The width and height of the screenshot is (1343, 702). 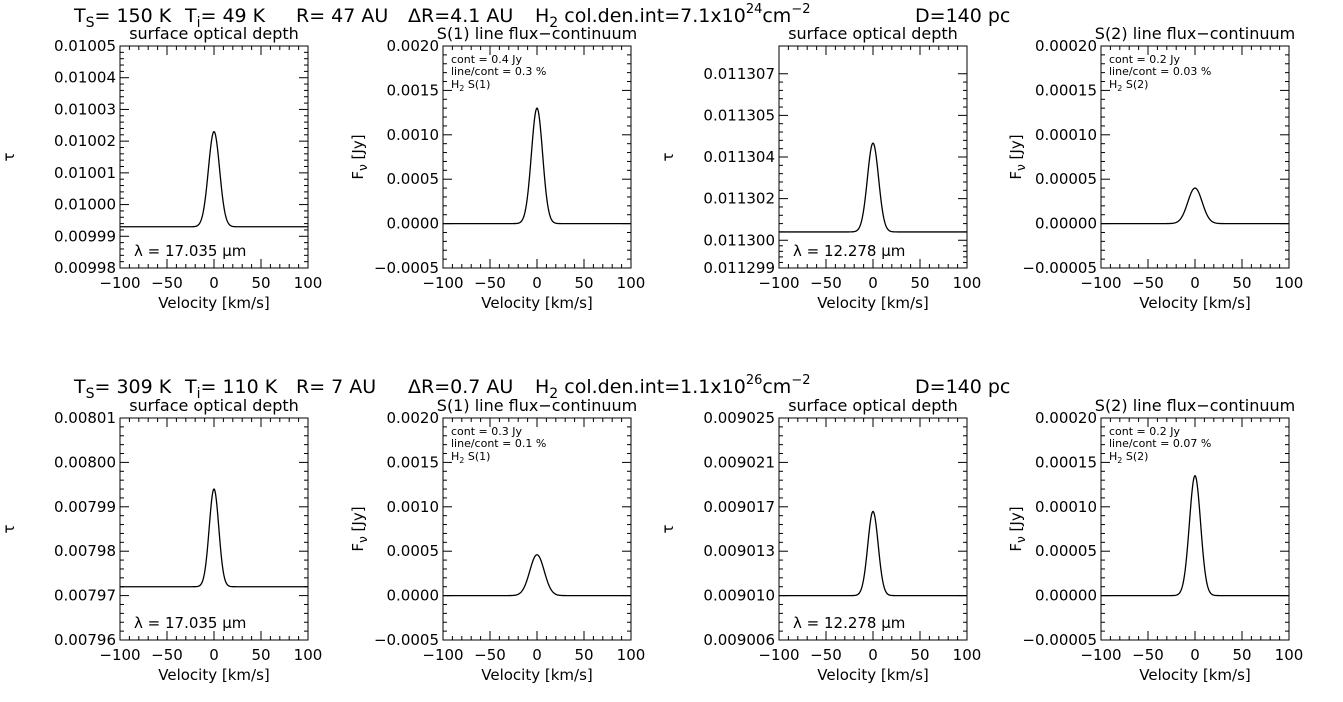 I want to click on header-r: R= 7 AU, so click(x=336, y=387).